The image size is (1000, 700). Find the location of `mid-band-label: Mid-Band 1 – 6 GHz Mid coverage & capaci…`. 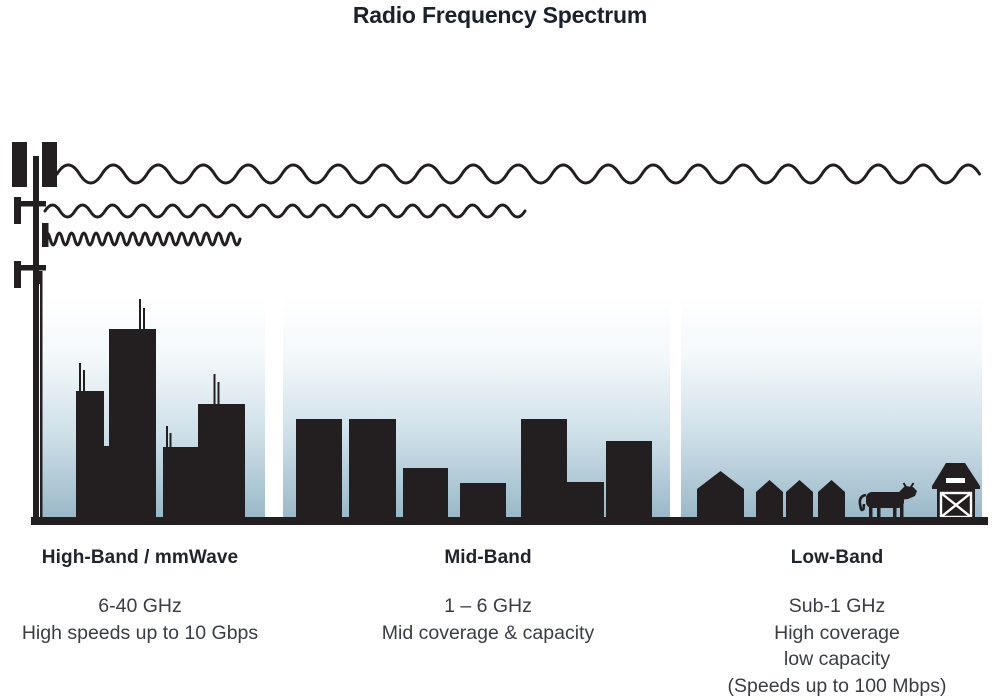

mid-band-label: Mid-Band 1 – 6 GHz Mid coverage & capaci… is located at coordinates (488, 596).